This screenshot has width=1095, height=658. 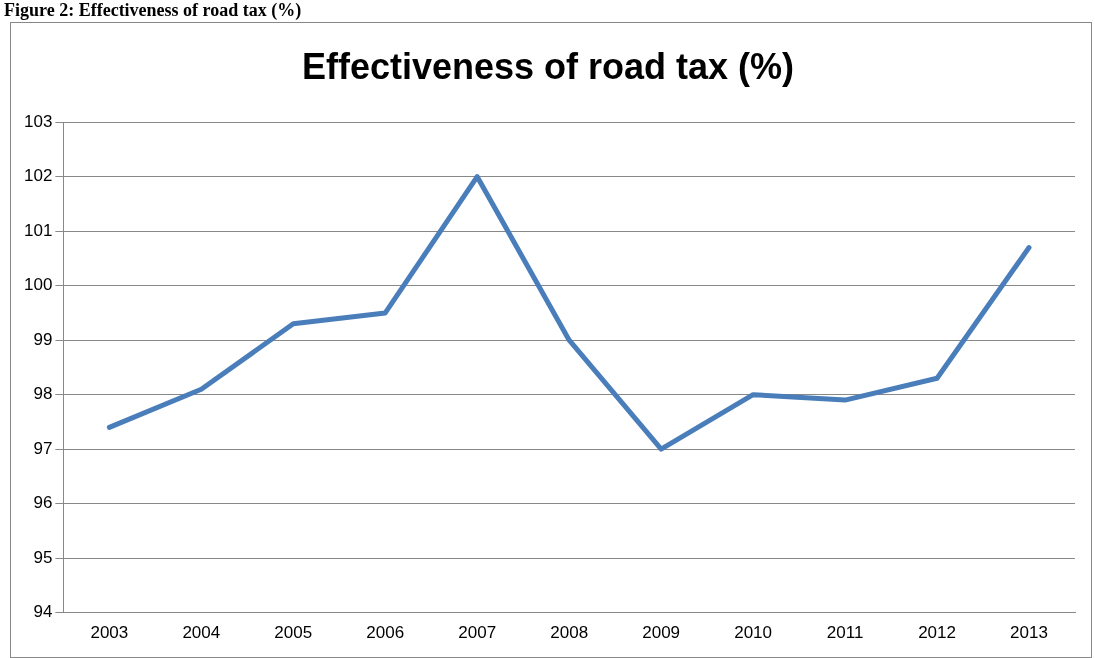 What do you see at coordinates (43, 503) in the screenshot?
I see `y-tick-label: 96` at bounding box center [43, 503].